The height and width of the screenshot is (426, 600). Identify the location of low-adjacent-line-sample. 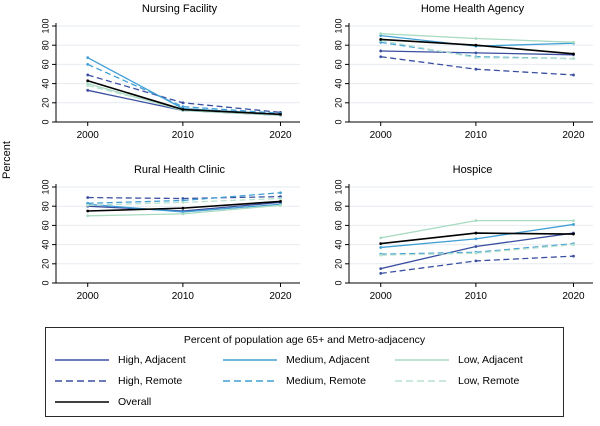
(422, 359).